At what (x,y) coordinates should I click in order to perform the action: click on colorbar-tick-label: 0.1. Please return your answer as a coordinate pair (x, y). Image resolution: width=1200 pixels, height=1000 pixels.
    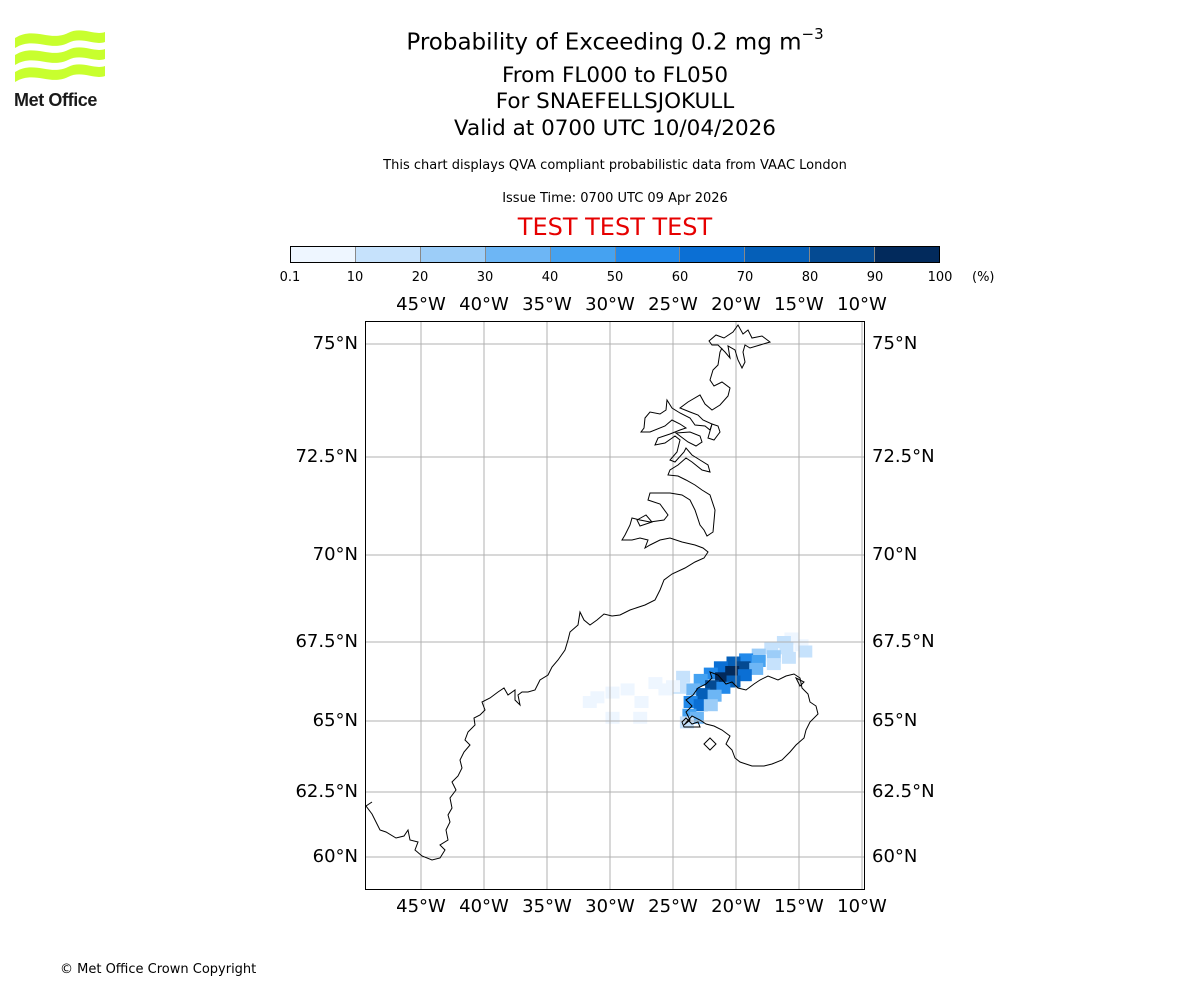
    Looking at the image, I should click on (290, 277).